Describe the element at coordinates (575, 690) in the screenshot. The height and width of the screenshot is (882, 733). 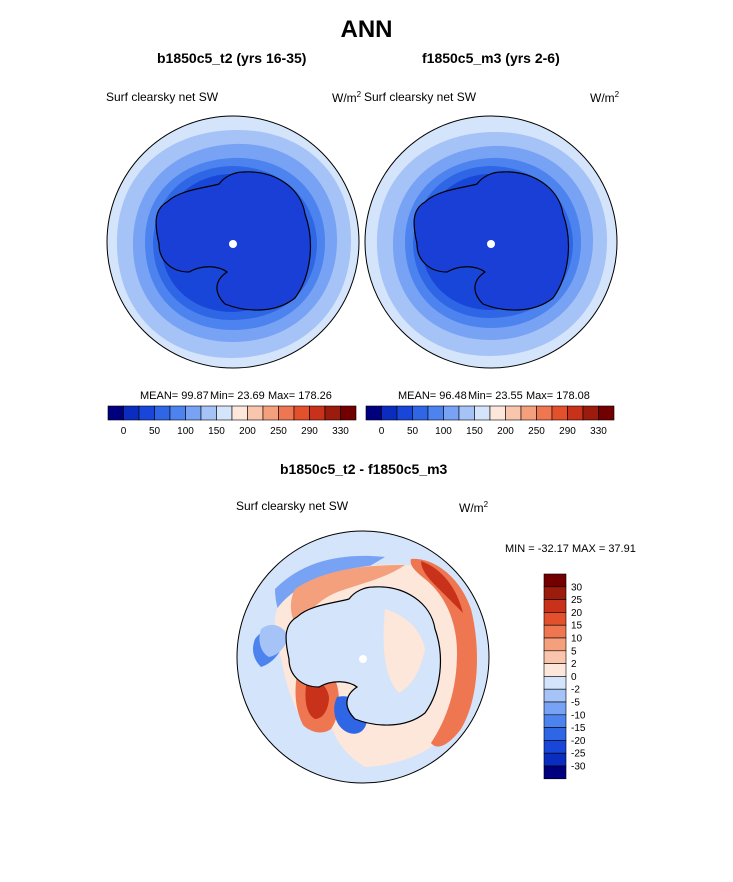
I see `panel3-colorbar-tick-label: -2` at that location.